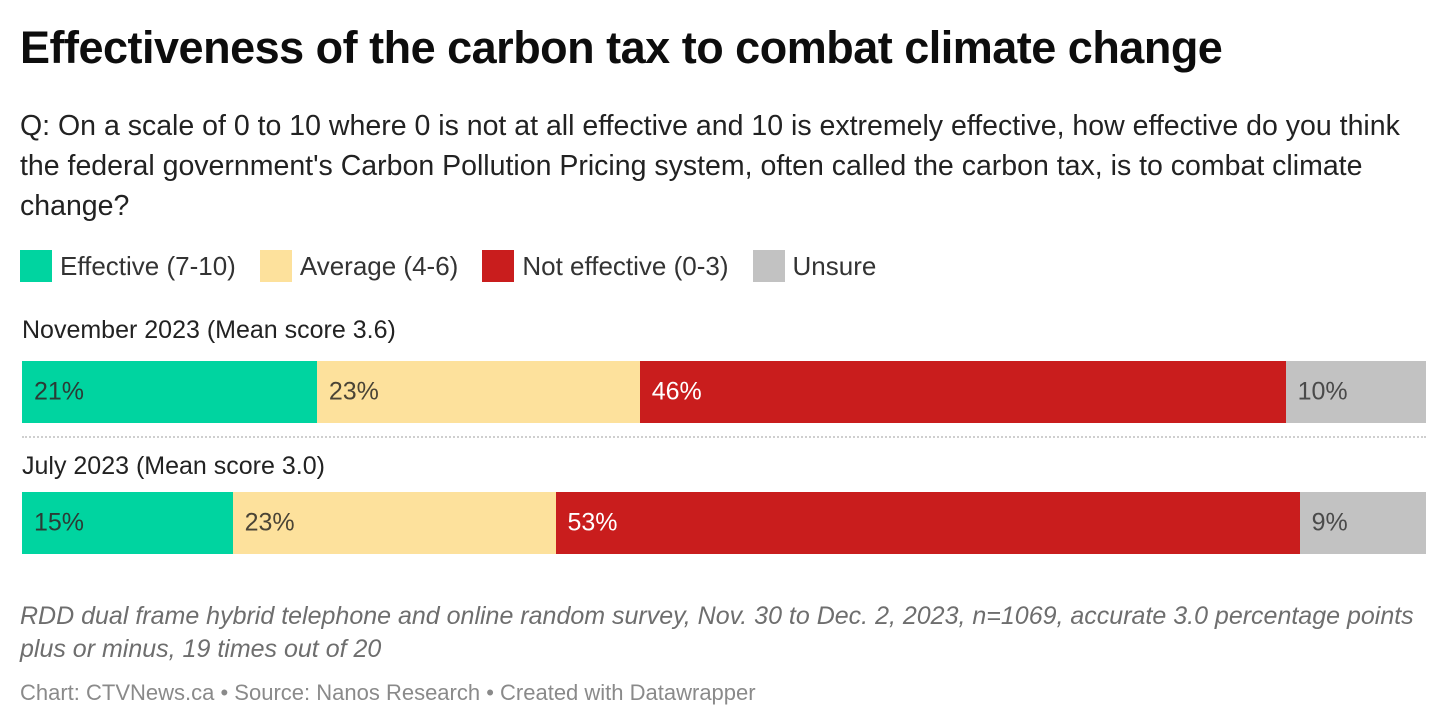 The width and height of the screenshot is (1442, 728). I want to click on legend-swatch-unsure, so click(768, 266).